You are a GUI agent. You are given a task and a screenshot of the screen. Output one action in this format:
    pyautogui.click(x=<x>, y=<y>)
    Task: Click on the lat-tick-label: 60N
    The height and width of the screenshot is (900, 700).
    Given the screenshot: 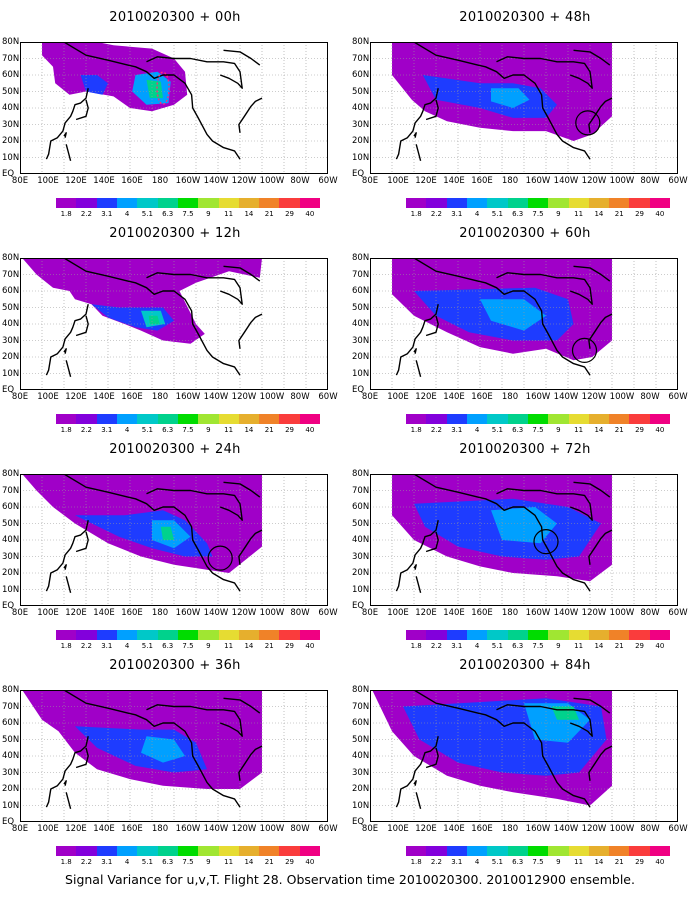 What is the action you would take?
    pyautogui.click(x=11, y=507)
    